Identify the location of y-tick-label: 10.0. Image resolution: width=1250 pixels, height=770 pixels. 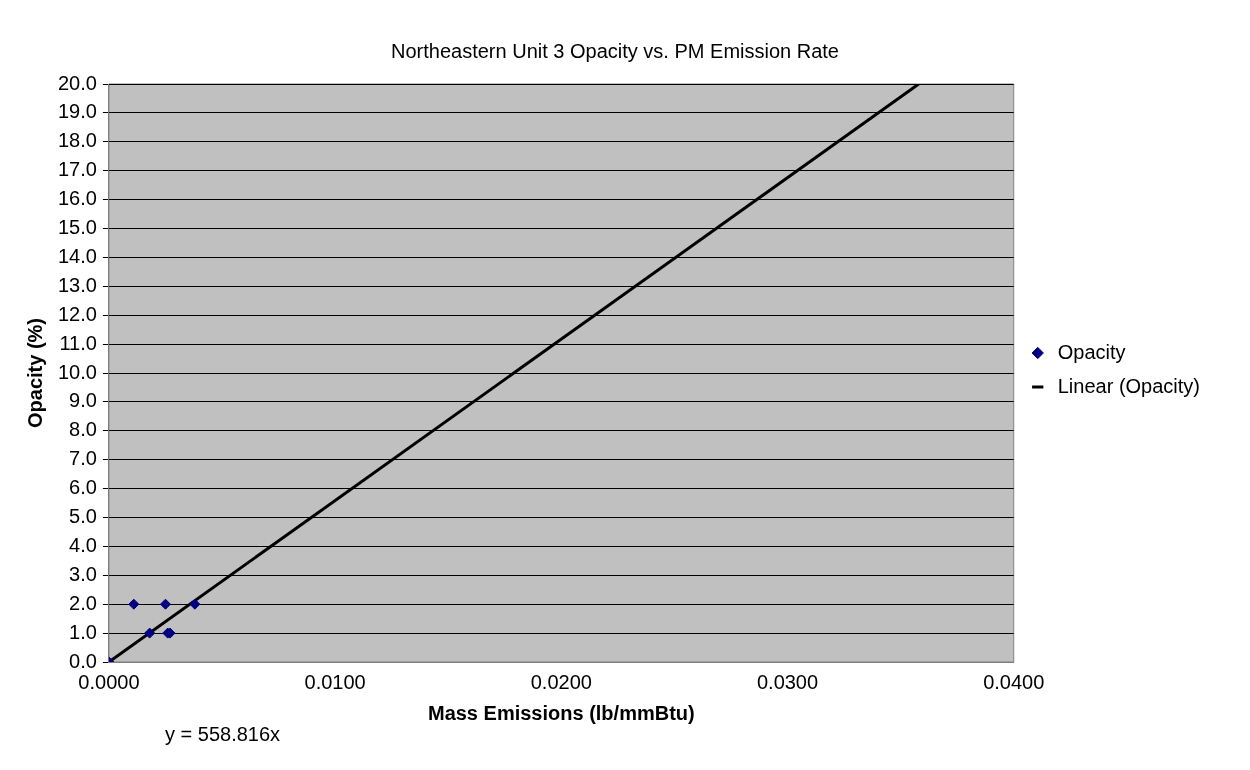
(77, 371).